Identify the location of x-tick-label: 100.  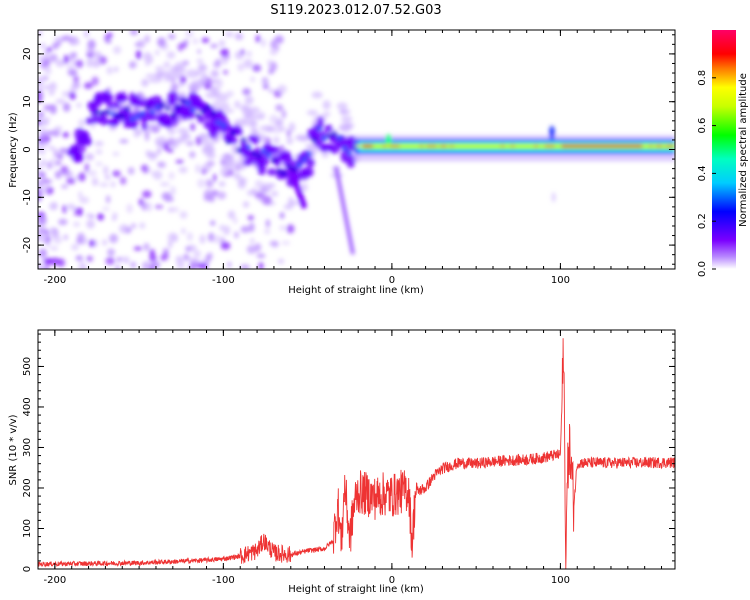
(560, 580).